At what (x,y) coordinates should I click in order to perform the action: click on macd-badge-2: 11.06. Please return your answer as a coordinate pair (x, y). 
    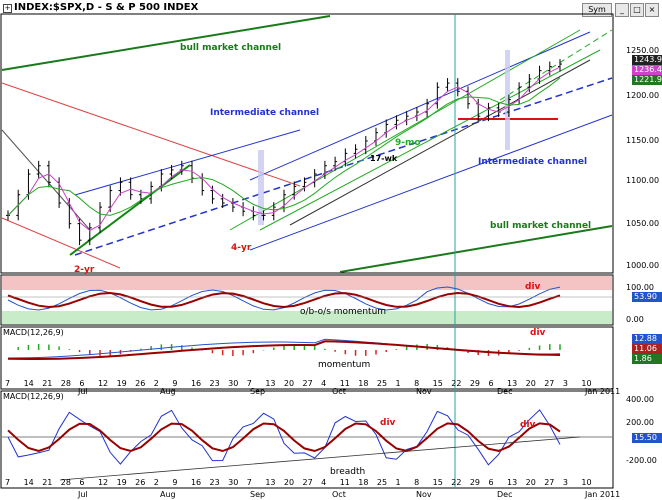
    Looking at the image, I should click on (647, 349).